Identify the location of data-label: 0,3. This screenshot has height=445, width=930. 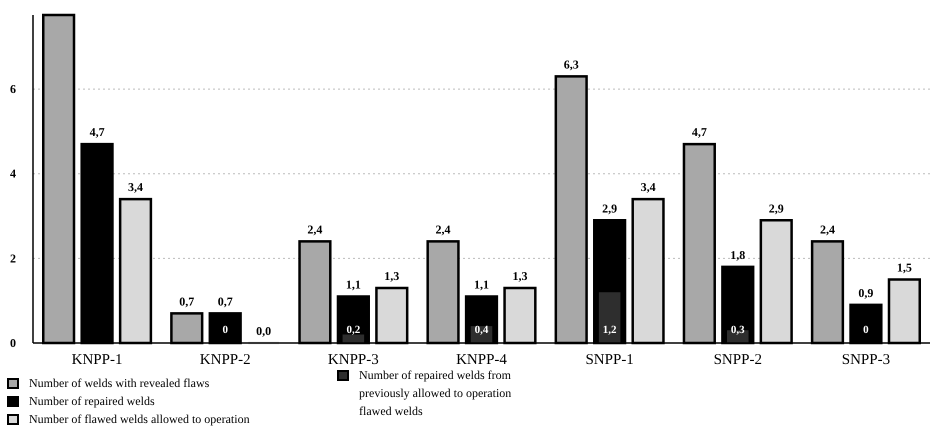
(738, 330).